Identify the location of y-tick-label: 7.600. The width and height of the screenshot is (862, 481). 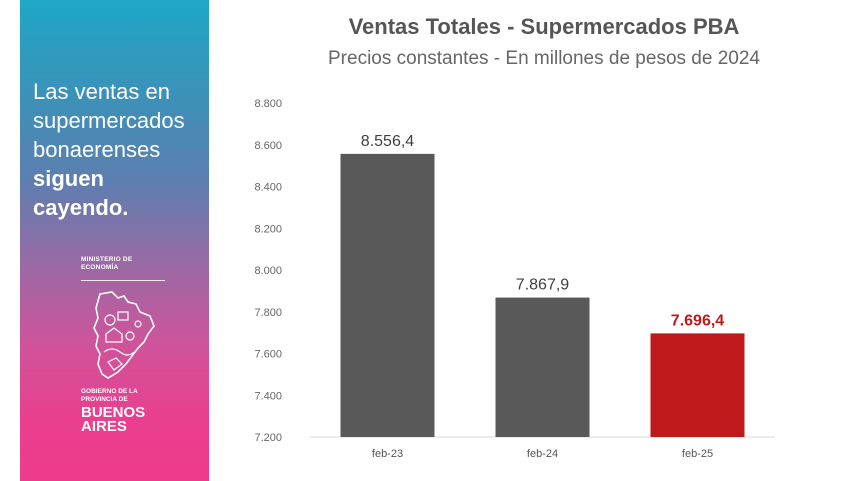
(268, 355).